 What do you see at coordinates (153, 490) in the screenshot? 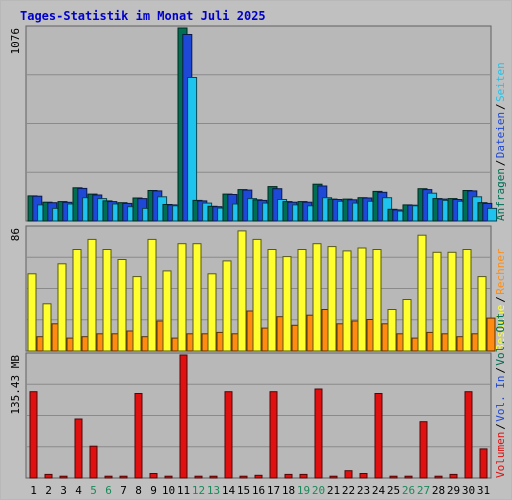
I see `day-label-9: 9` at bounding box center [153, 490].